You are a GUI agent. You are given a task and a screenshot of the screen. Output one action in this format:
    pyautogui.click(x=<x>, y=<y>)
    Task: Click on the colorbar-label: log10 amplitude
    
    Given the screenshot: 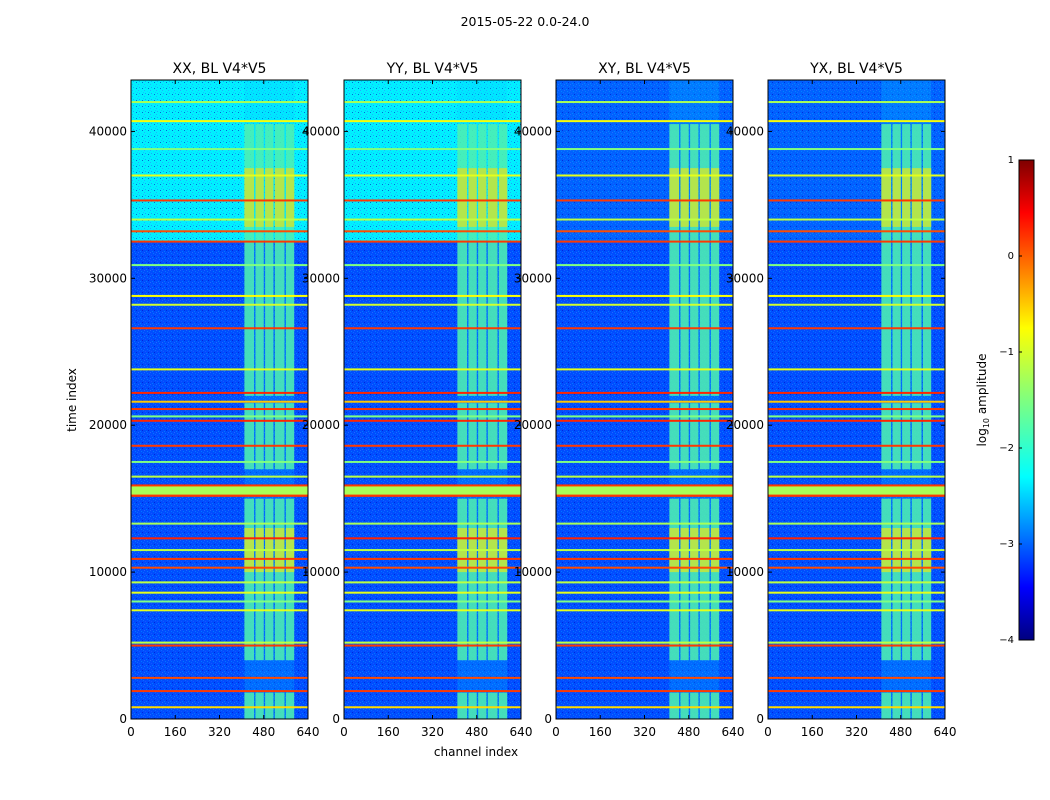 What is the action you would take?
    pyautogui.click(x=983, y=400)
    